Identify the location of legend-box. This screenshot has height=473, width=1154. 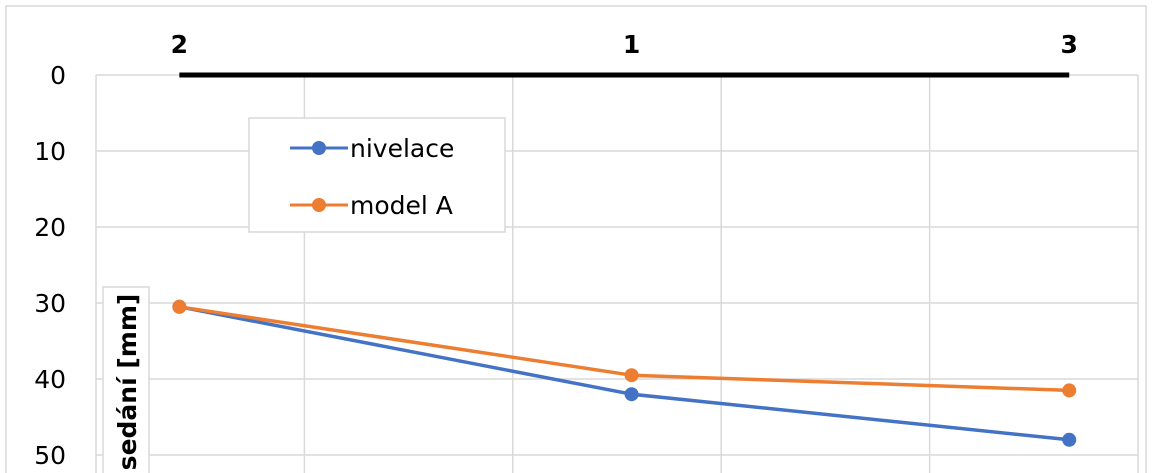
(377, 175).